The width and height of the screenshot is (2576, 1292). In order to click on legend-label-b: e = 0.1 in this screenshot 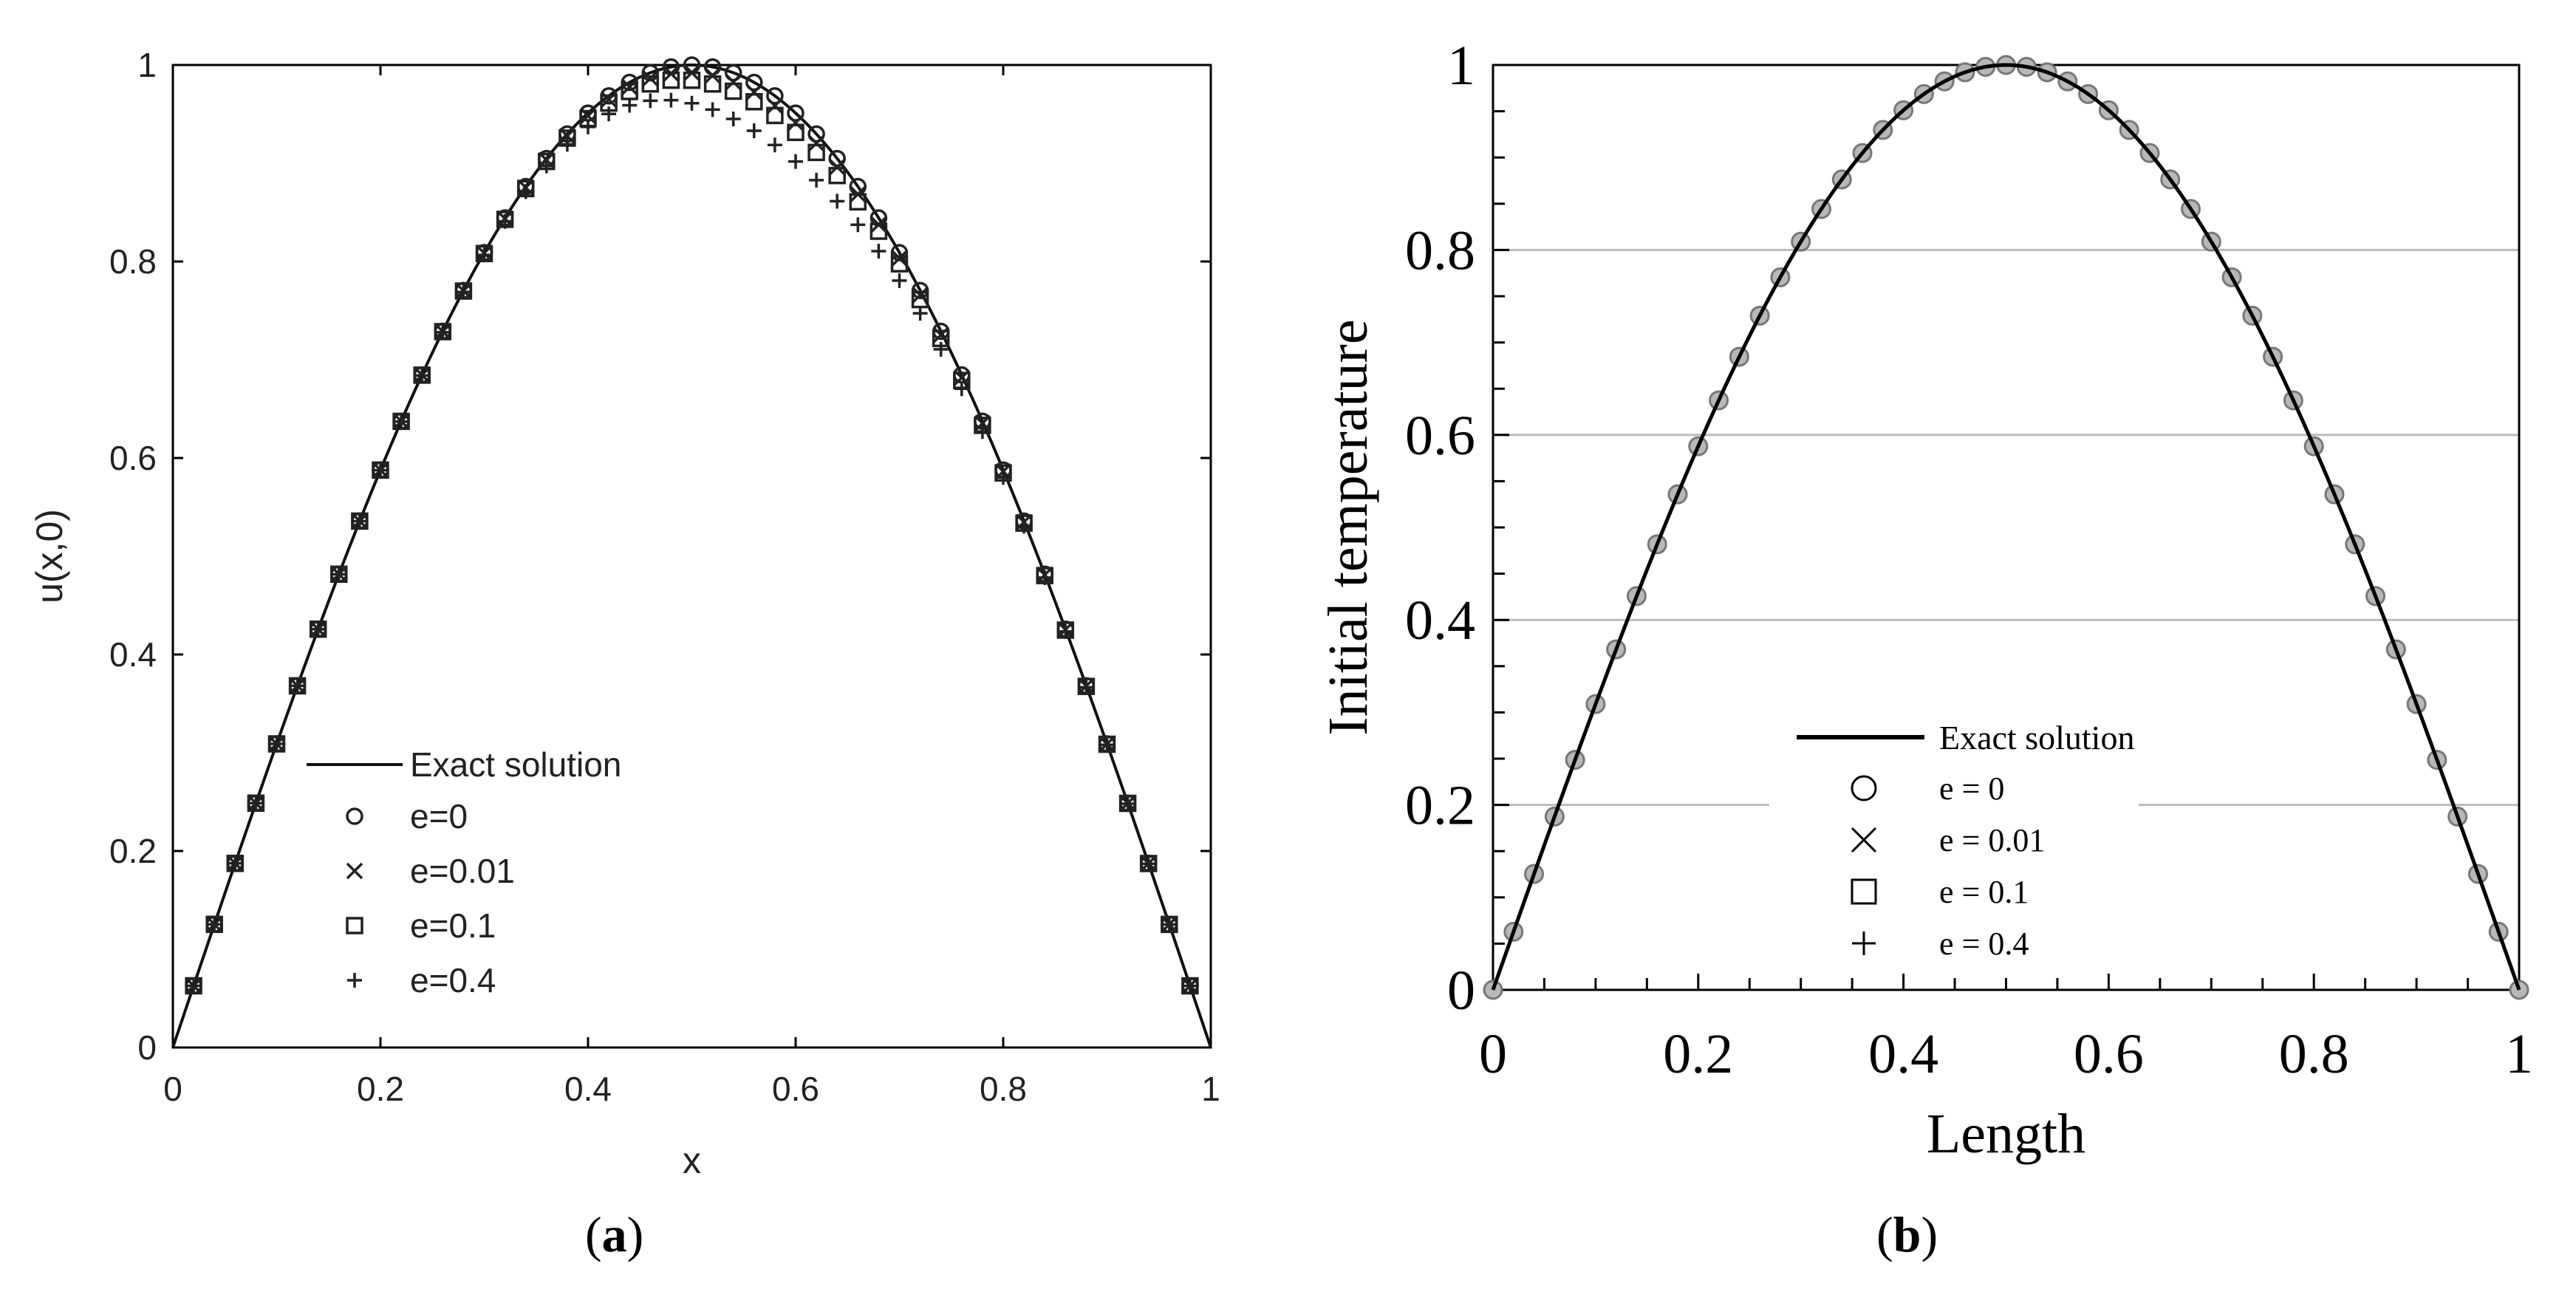, I will do `click(1984, 892)`.